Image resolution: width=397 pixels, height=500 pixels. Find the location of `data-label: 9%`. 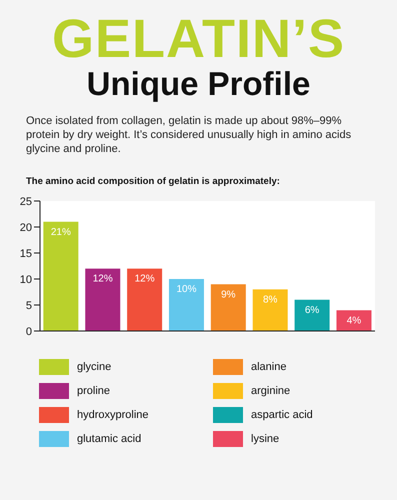

data-label: 9% is located at coordinates (228, 294).